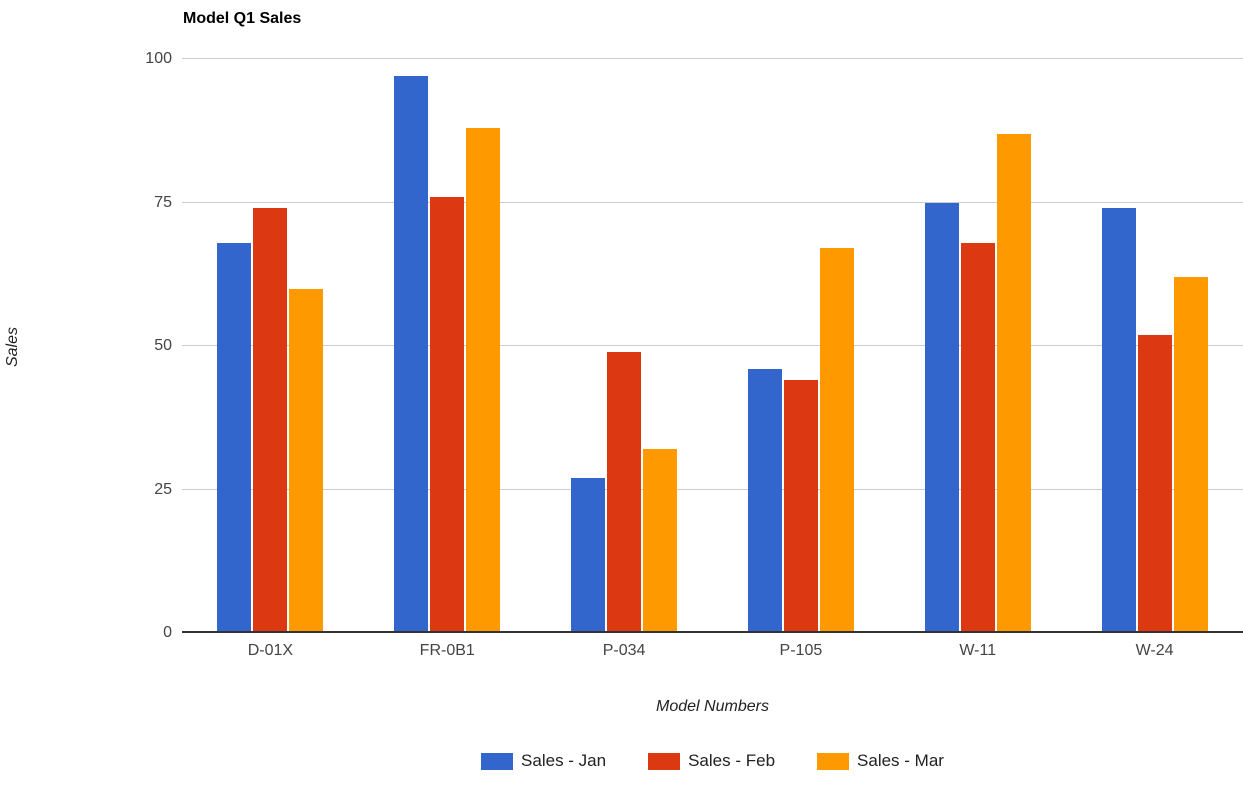  Describe the element at coordinates (167, 632) in the screenshot. I see `y-tick-label-0: 0` at that location.